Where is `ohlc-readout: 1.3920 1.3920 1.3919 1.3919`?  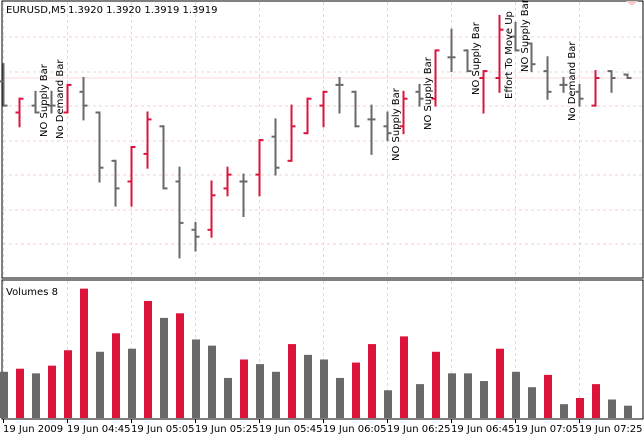
ohlc-readout: 1.3920 1.3920 1.3919 1.3919 is located at coordinates (143, 10).